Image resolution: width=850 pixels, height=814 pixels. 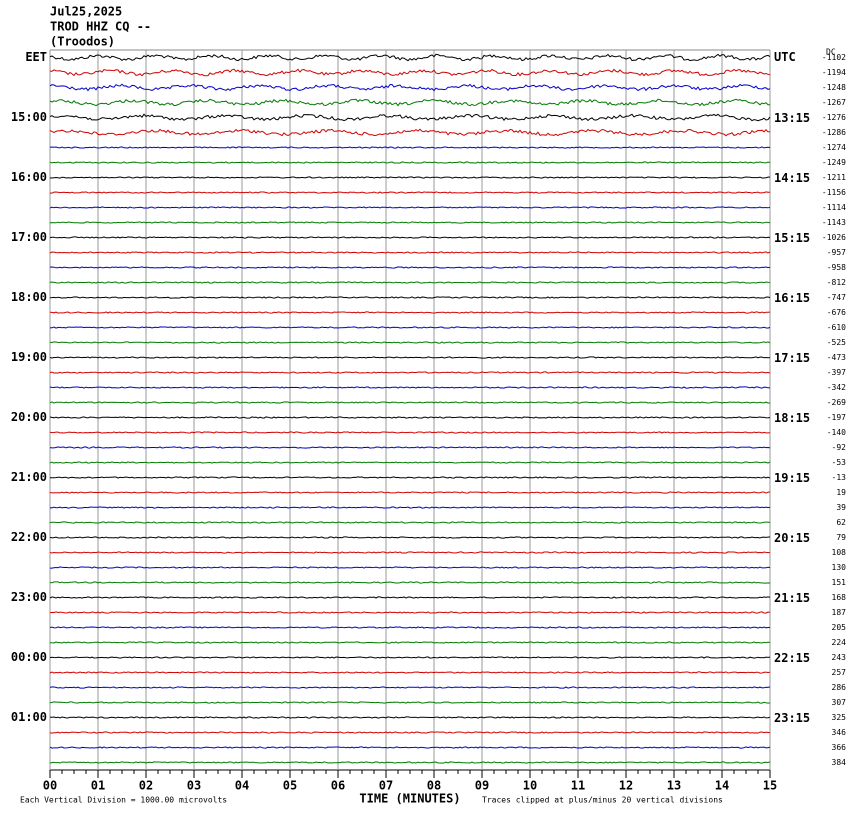 What do you see at coordinates (792, 418) in the screenshot?
I see `right-time-label: 18:15` at bounding box center [792, 418].